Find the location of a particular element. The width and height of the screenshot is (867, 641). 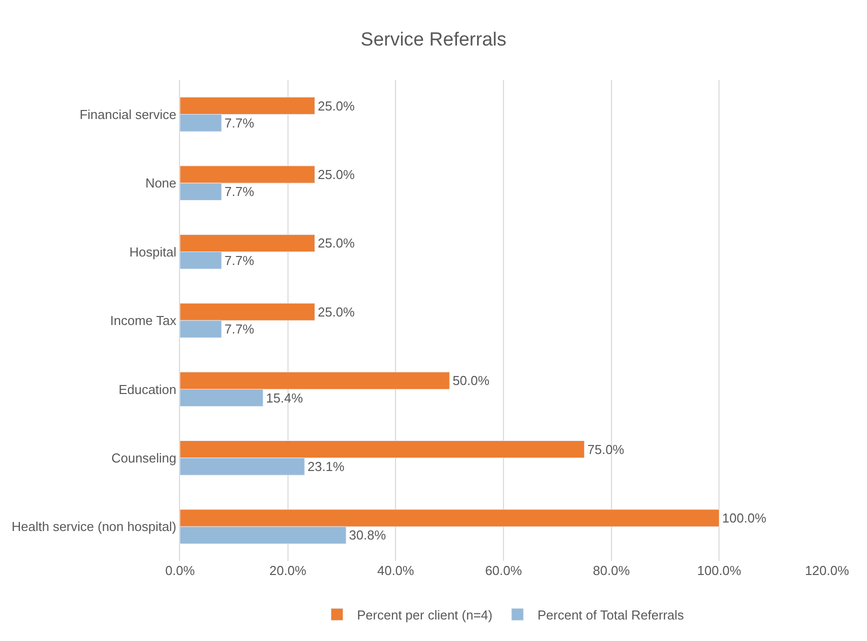

x-tick-label: 40.0% is located at coordinates (396, 570).